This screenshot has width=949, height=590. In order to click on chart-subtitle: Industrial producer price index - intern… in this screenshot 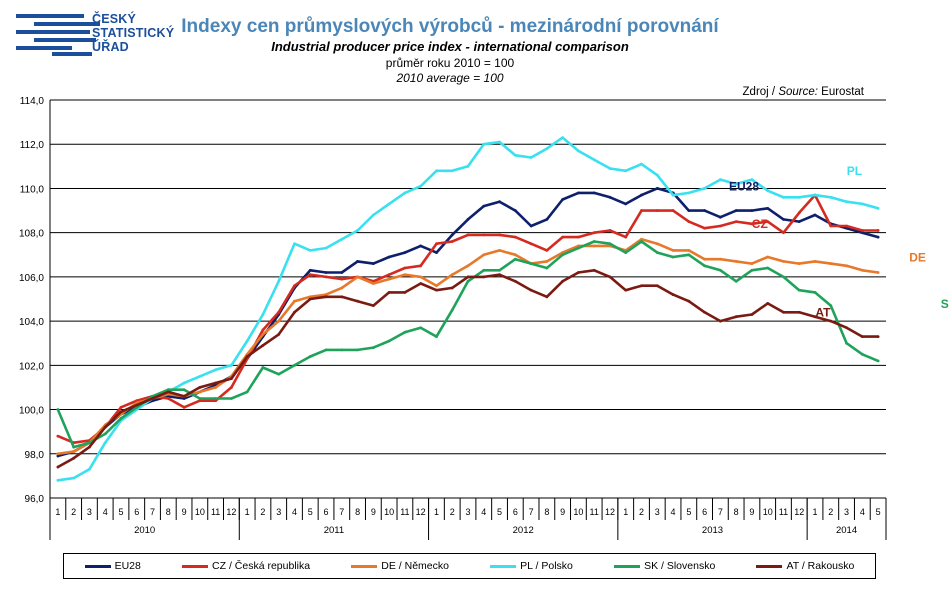, I will do `click(450, 46)`.